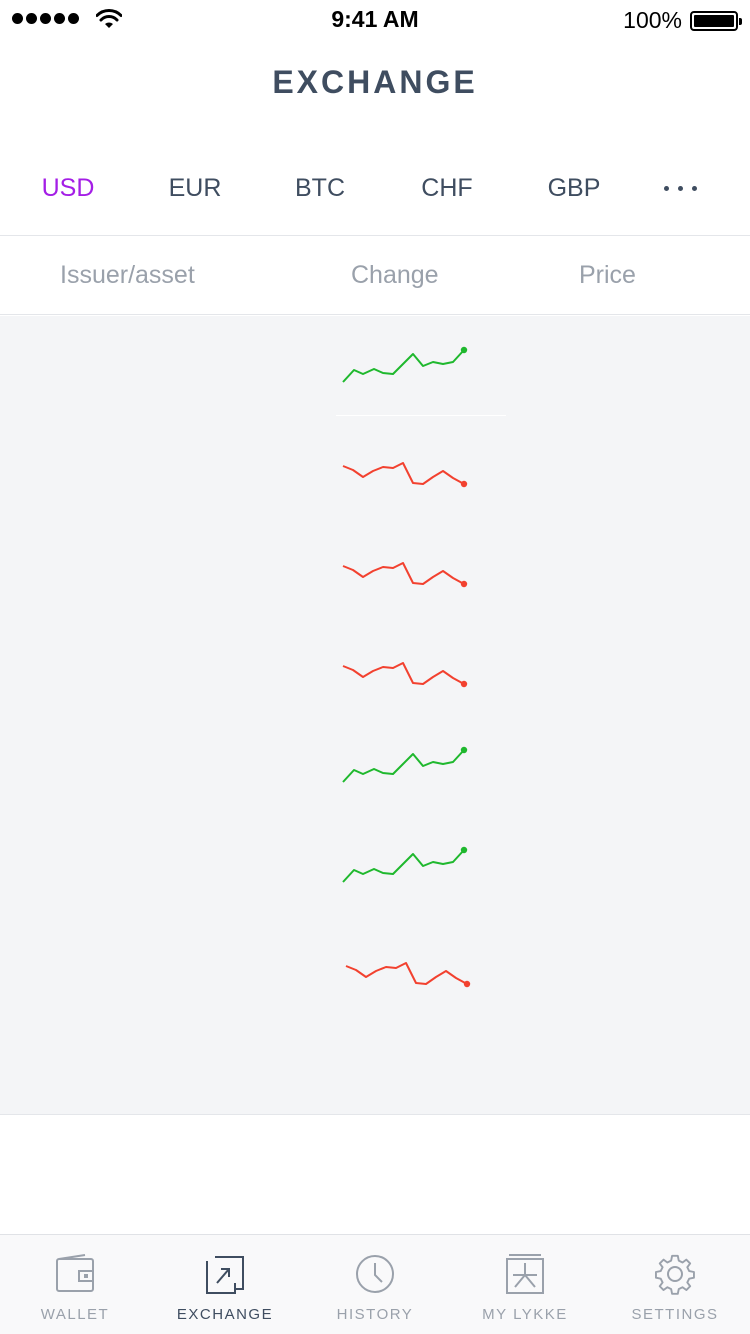 This screenshot has width=750, height=1334. I want to click on tab-bar-wallet: WALLET, so click(75, 1284).